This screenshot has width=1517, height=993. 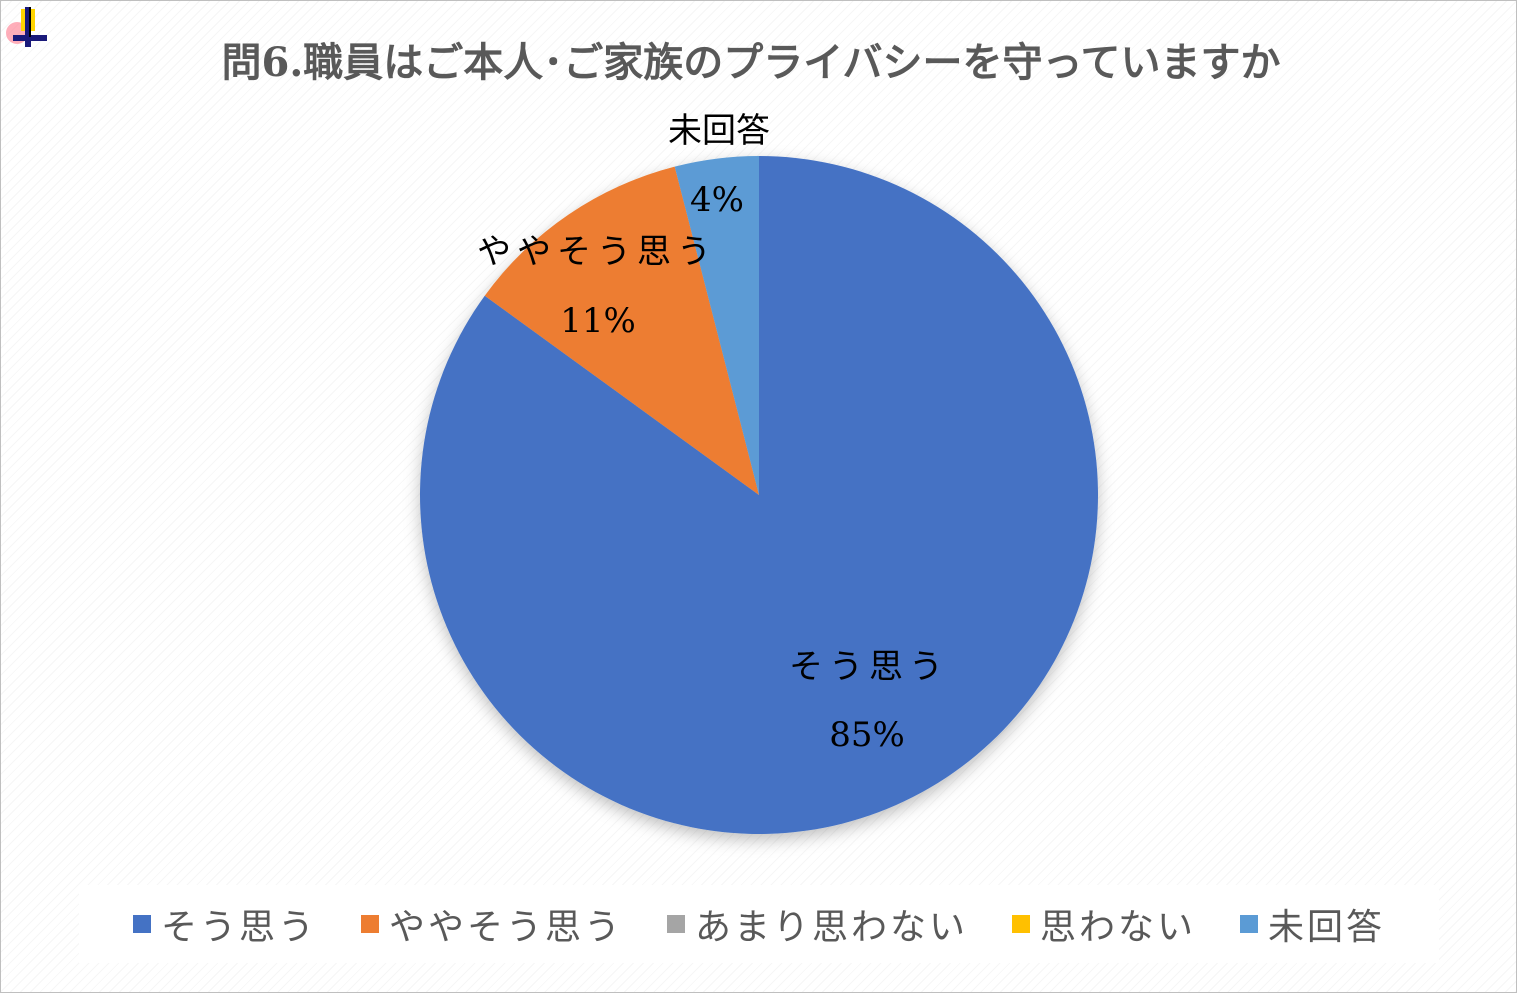 What do you see at coordinates (751, 62) in the screenshot?
I see `chart-title: 問6.職員はご本人･ご家族のプライバシーを守っていますか` at bounding box center [751, 62].